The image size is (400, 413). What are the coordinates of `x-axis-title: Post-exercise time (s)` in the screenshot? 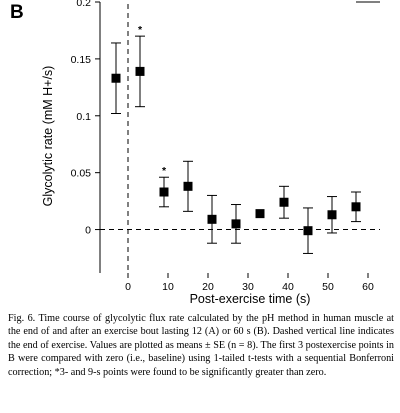 It's located at (250, 299).